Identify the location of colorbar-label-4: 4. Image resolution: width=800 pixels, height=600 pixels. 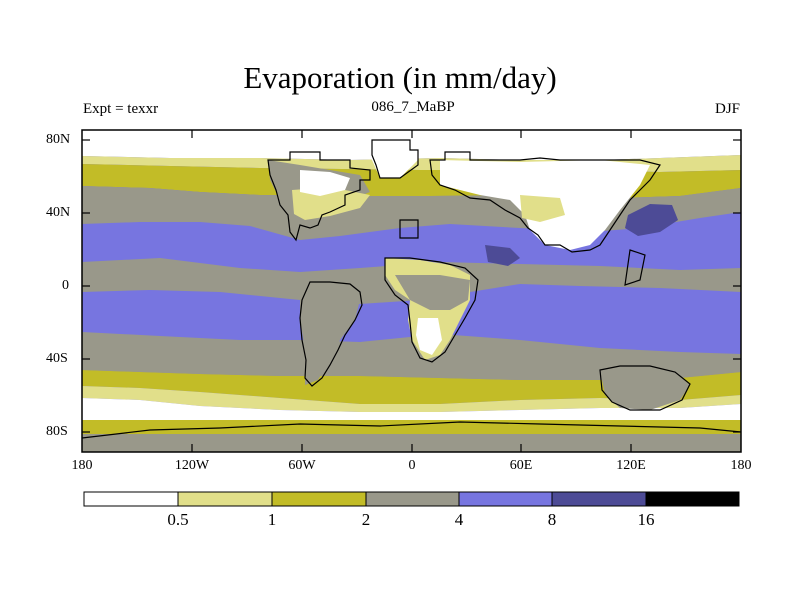
(459, 519).